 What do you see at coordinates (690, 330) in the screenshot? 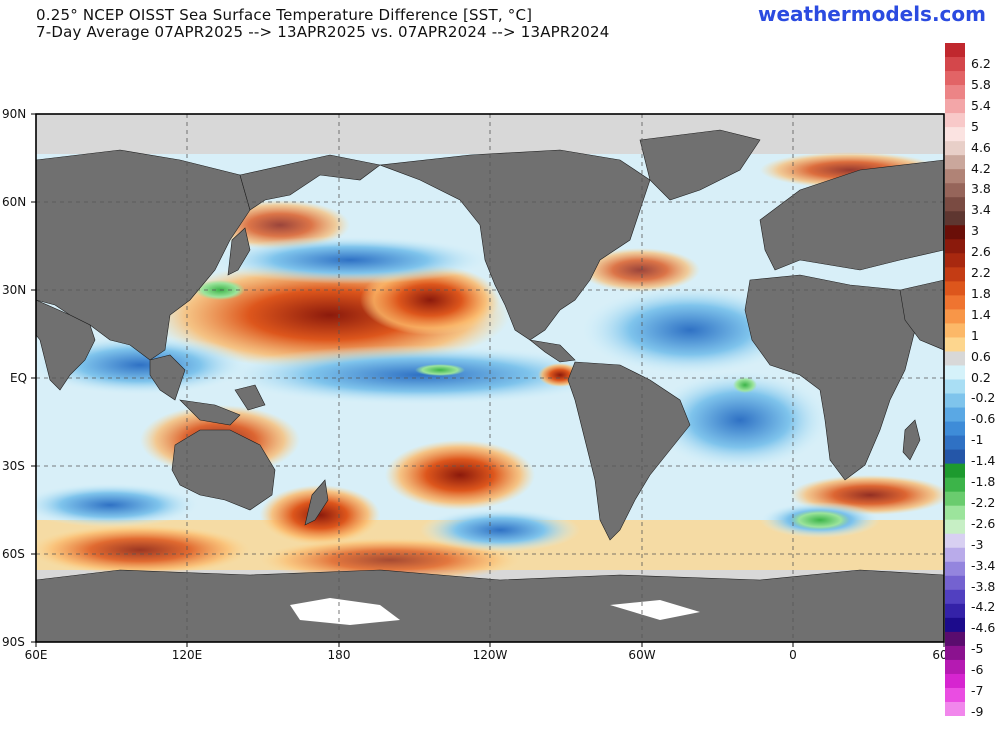
I see `atlantic-cool-anomaly` at bounding box center [690, 330].